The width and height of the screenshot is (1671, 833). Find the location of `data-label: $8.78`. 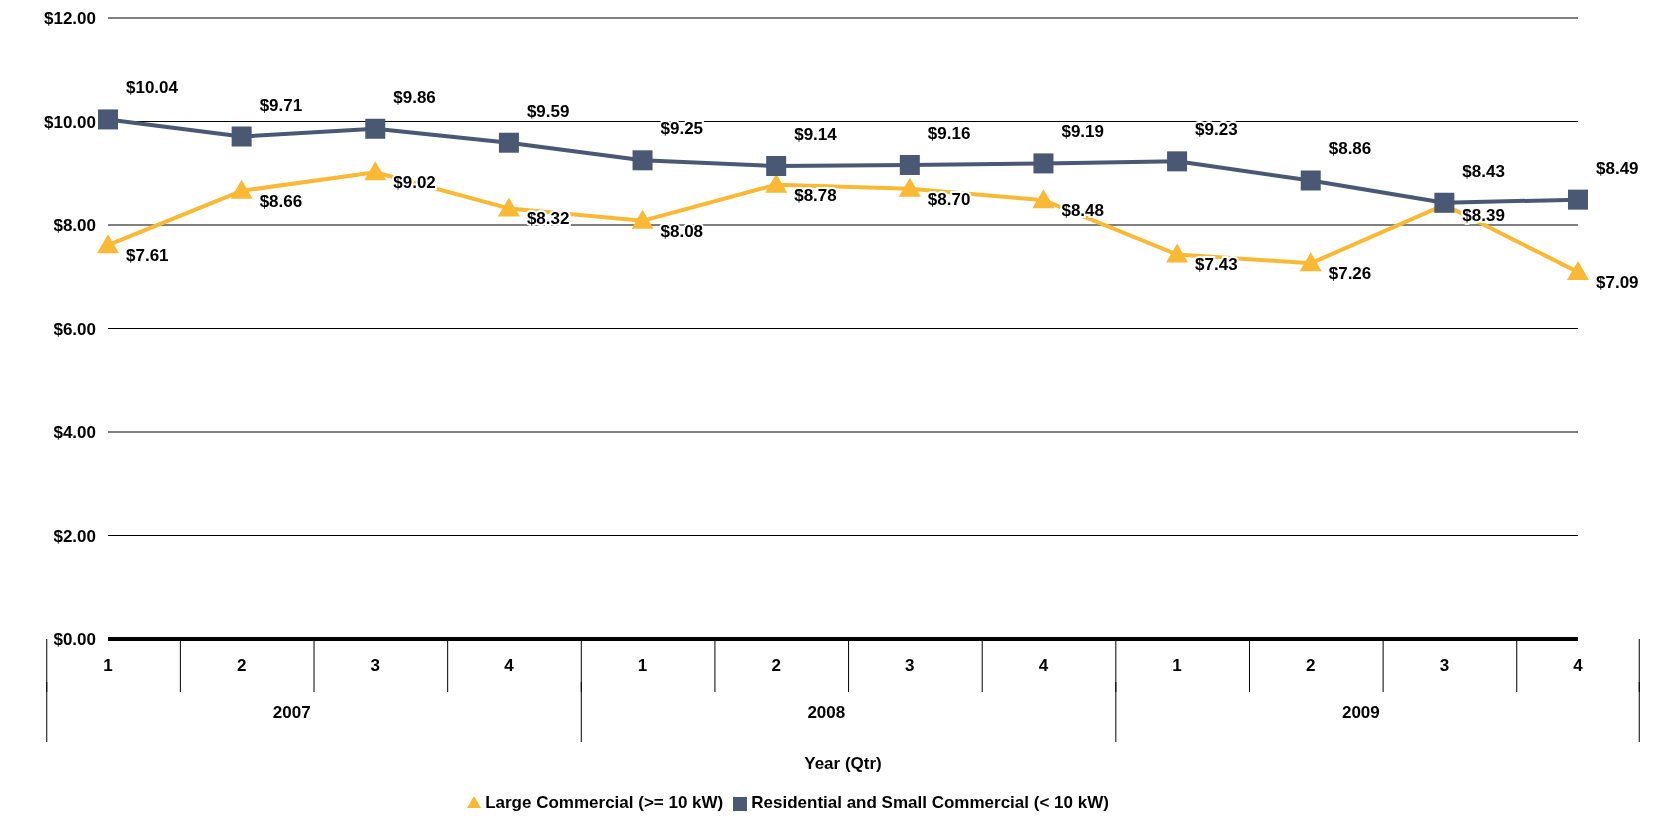

data-label: $8.78 is located at coordinates (815, 195).